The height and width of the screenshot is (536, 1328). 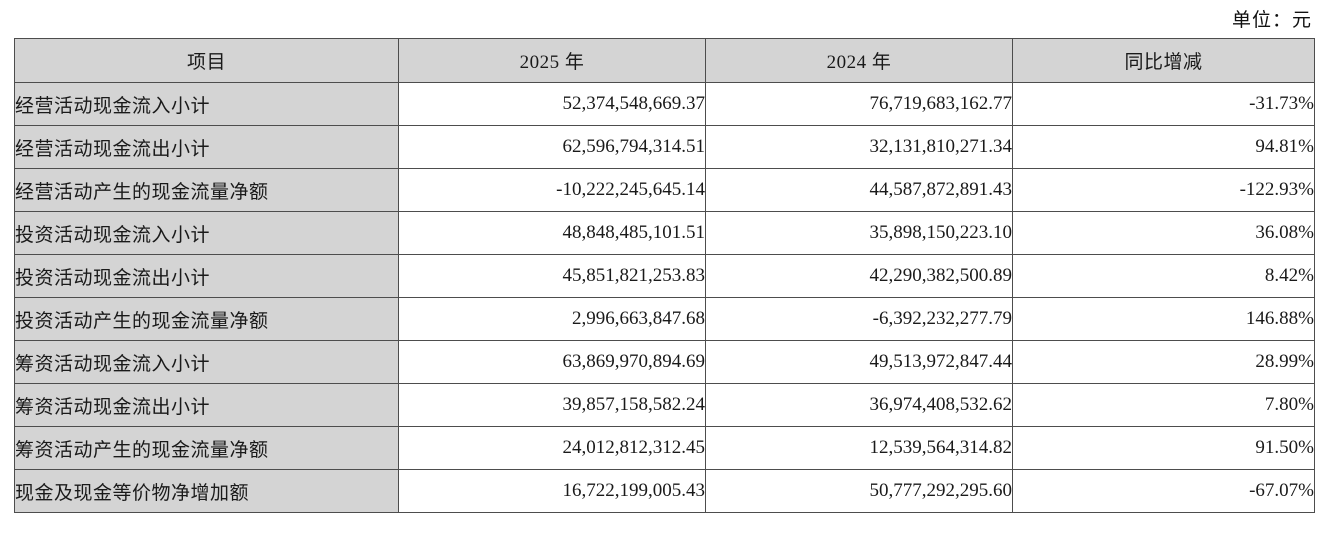 I want to click on row-item-label: 投资活动现金流出小计, so click(x=206, y=276).